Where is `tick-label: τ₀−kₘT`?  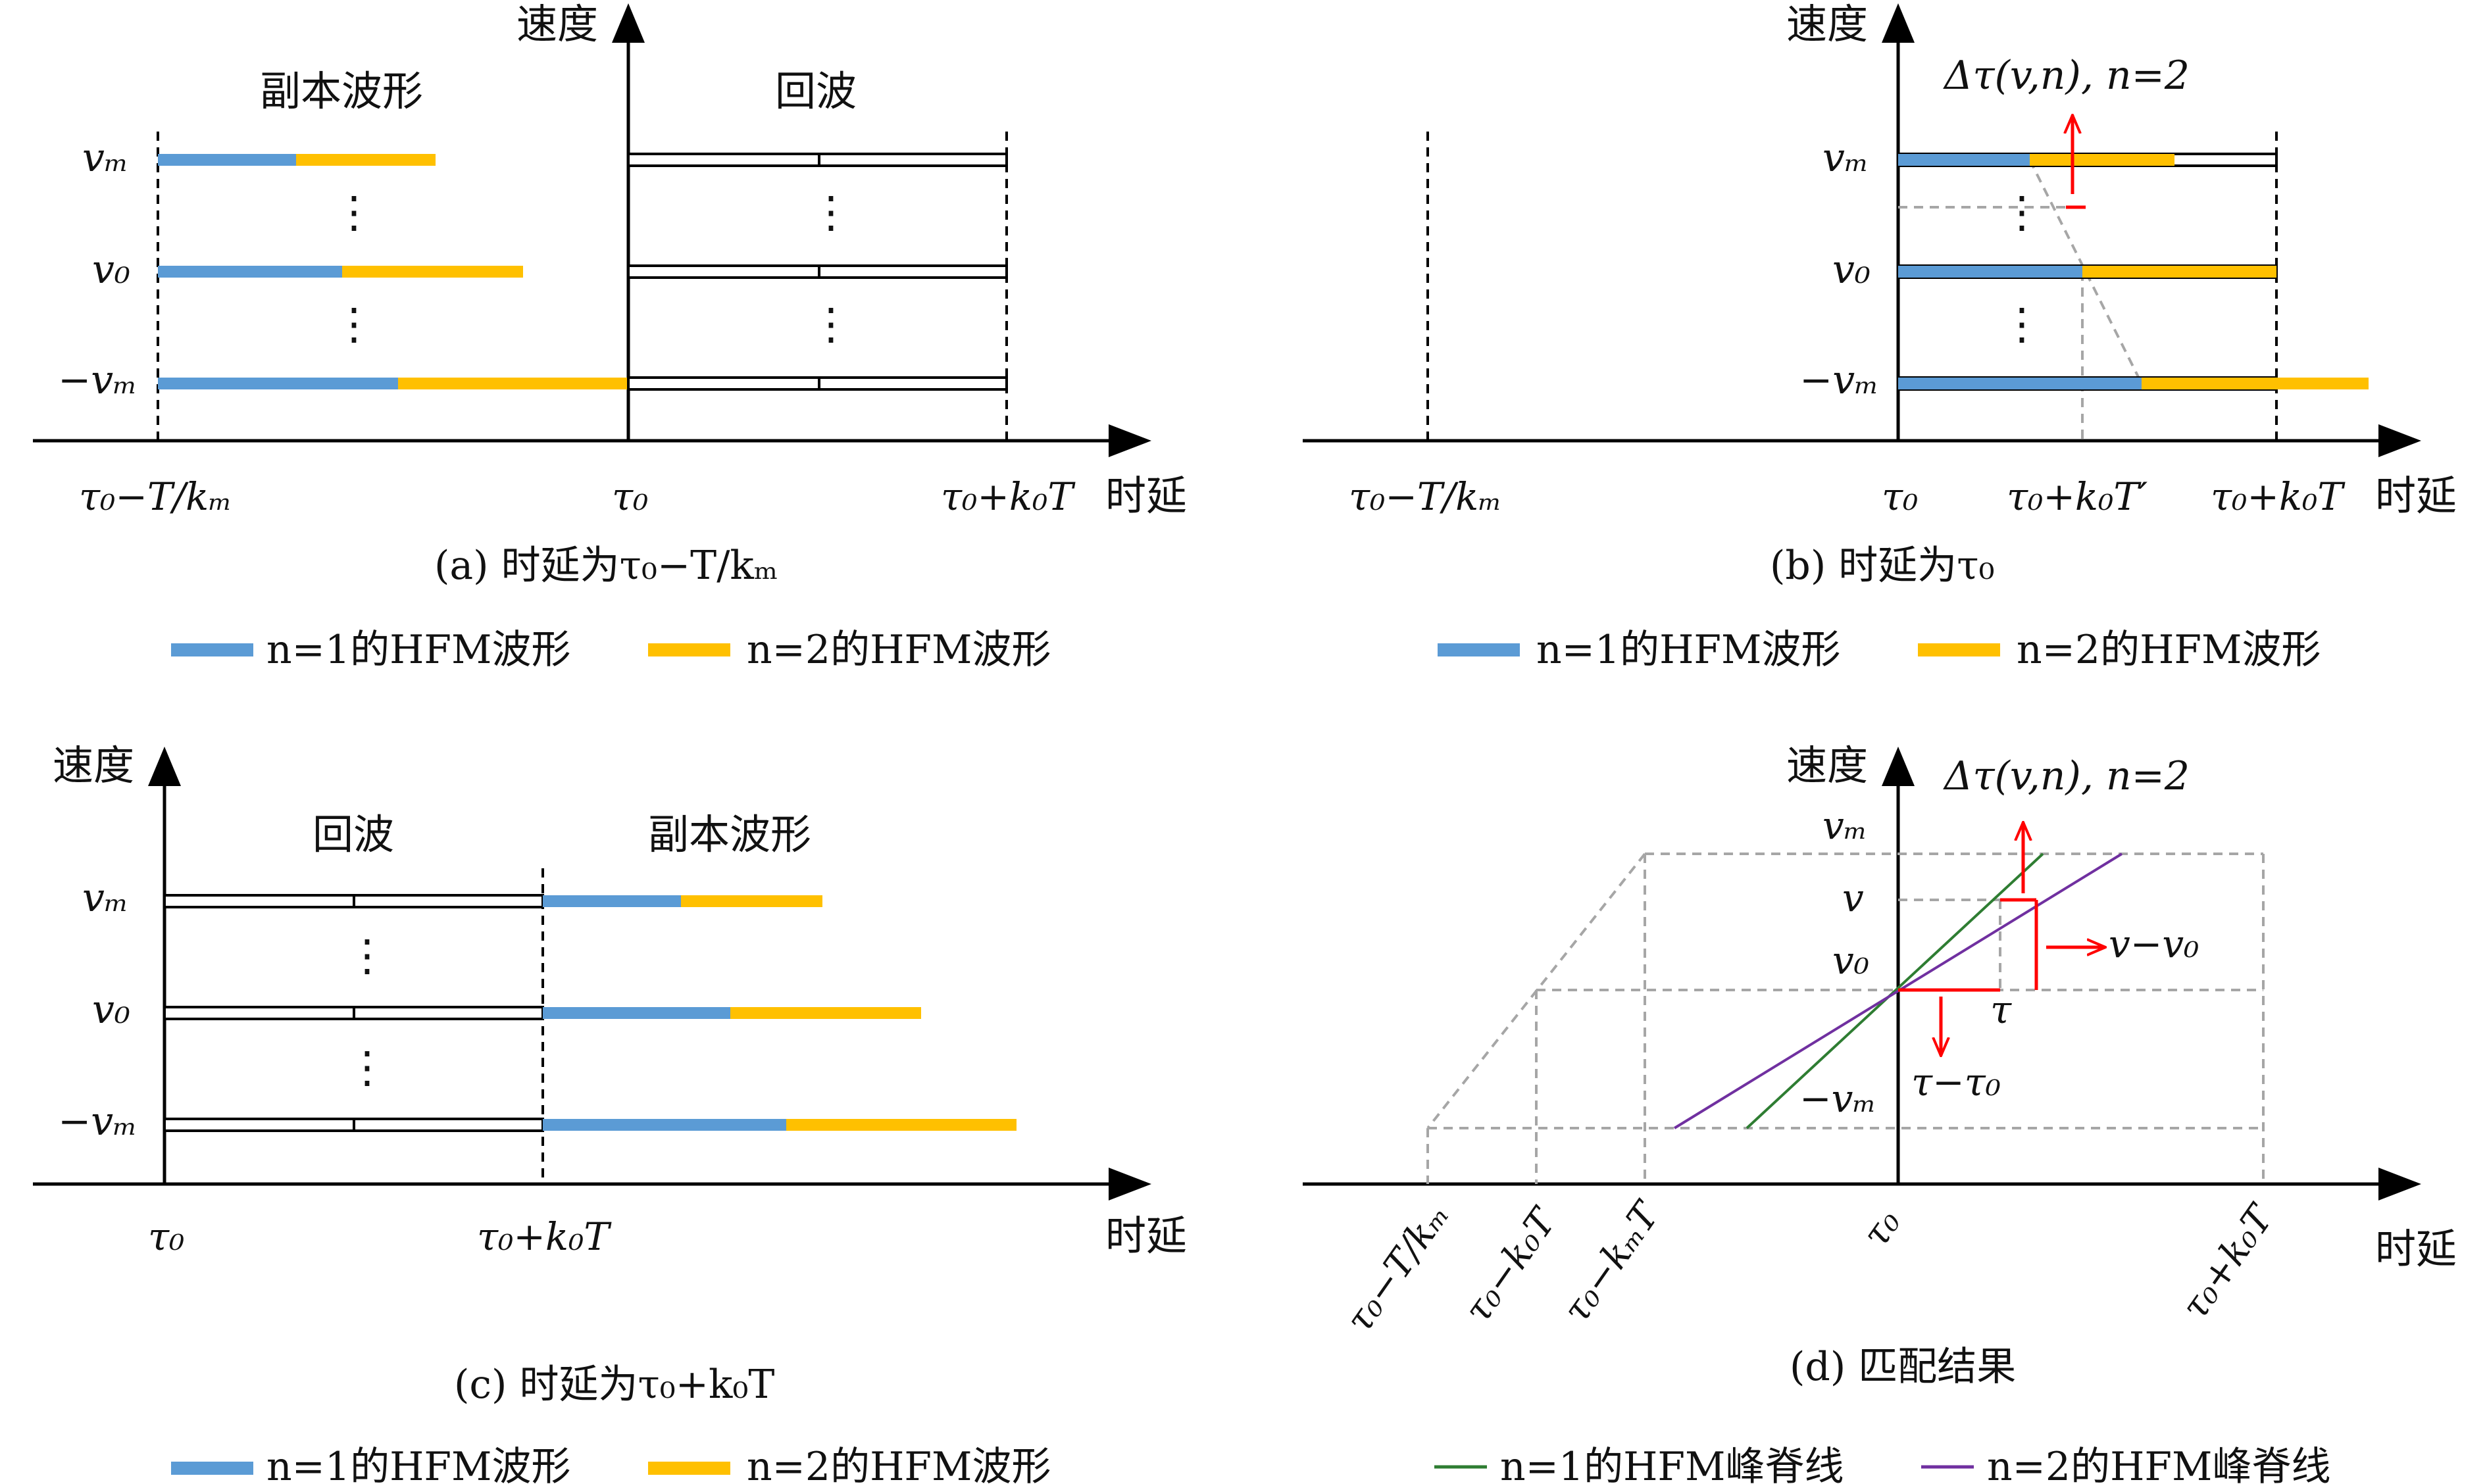 tick-label: τ₀−kₘT is located at coordinates (1612, 1262).